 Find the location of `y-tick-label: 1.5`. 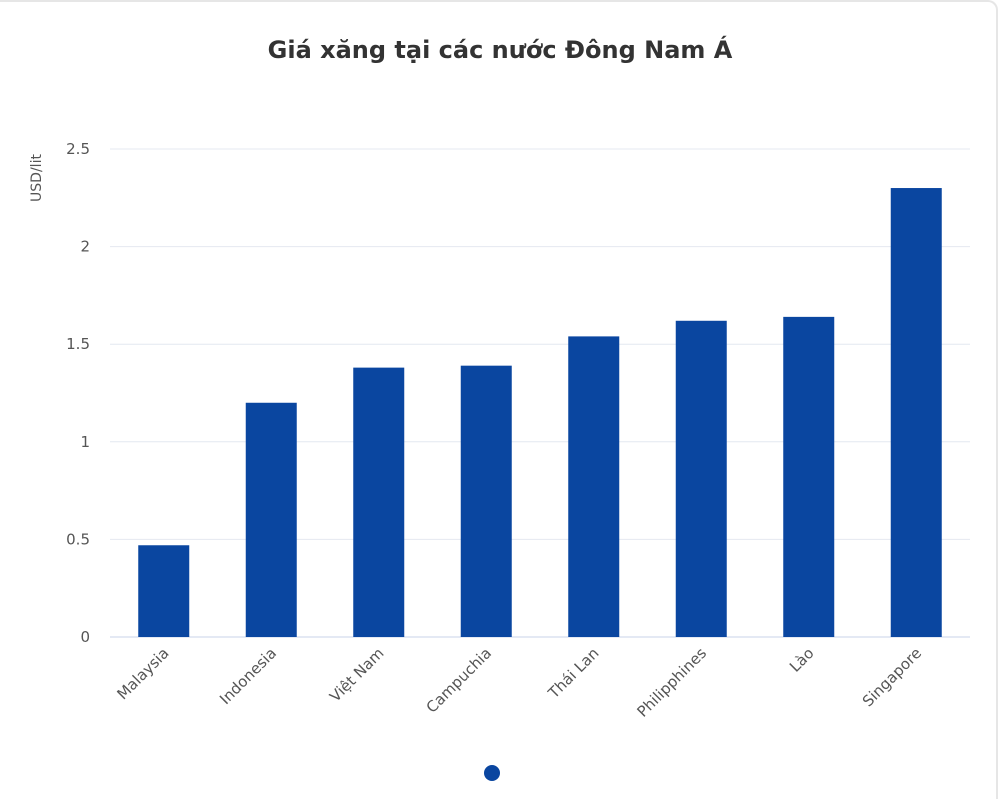

y-tick-label: 1.5 is located at coordinates (78, 344).